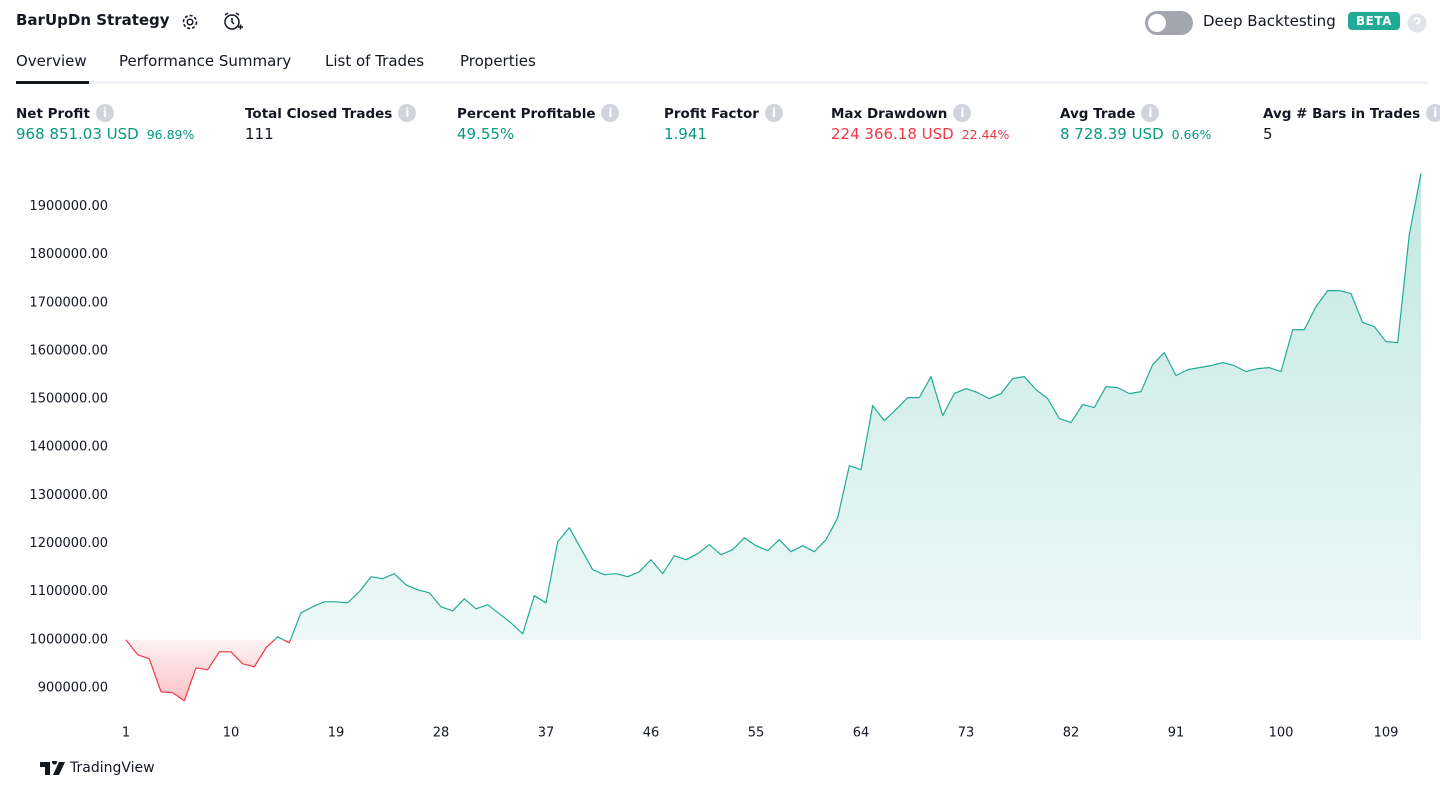  Describe the element at coordinates (546, 733) in the screenshot. I see `x-tick-label: 37` at that location.